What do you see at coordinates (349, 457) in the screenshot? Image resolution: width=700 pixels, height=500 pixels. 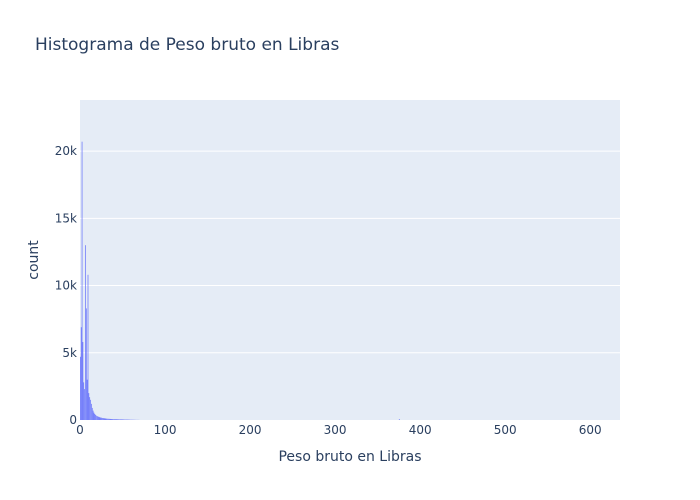 I see `x-axis-title: Peso bruto en Libras` at bounding box center [349, 457].